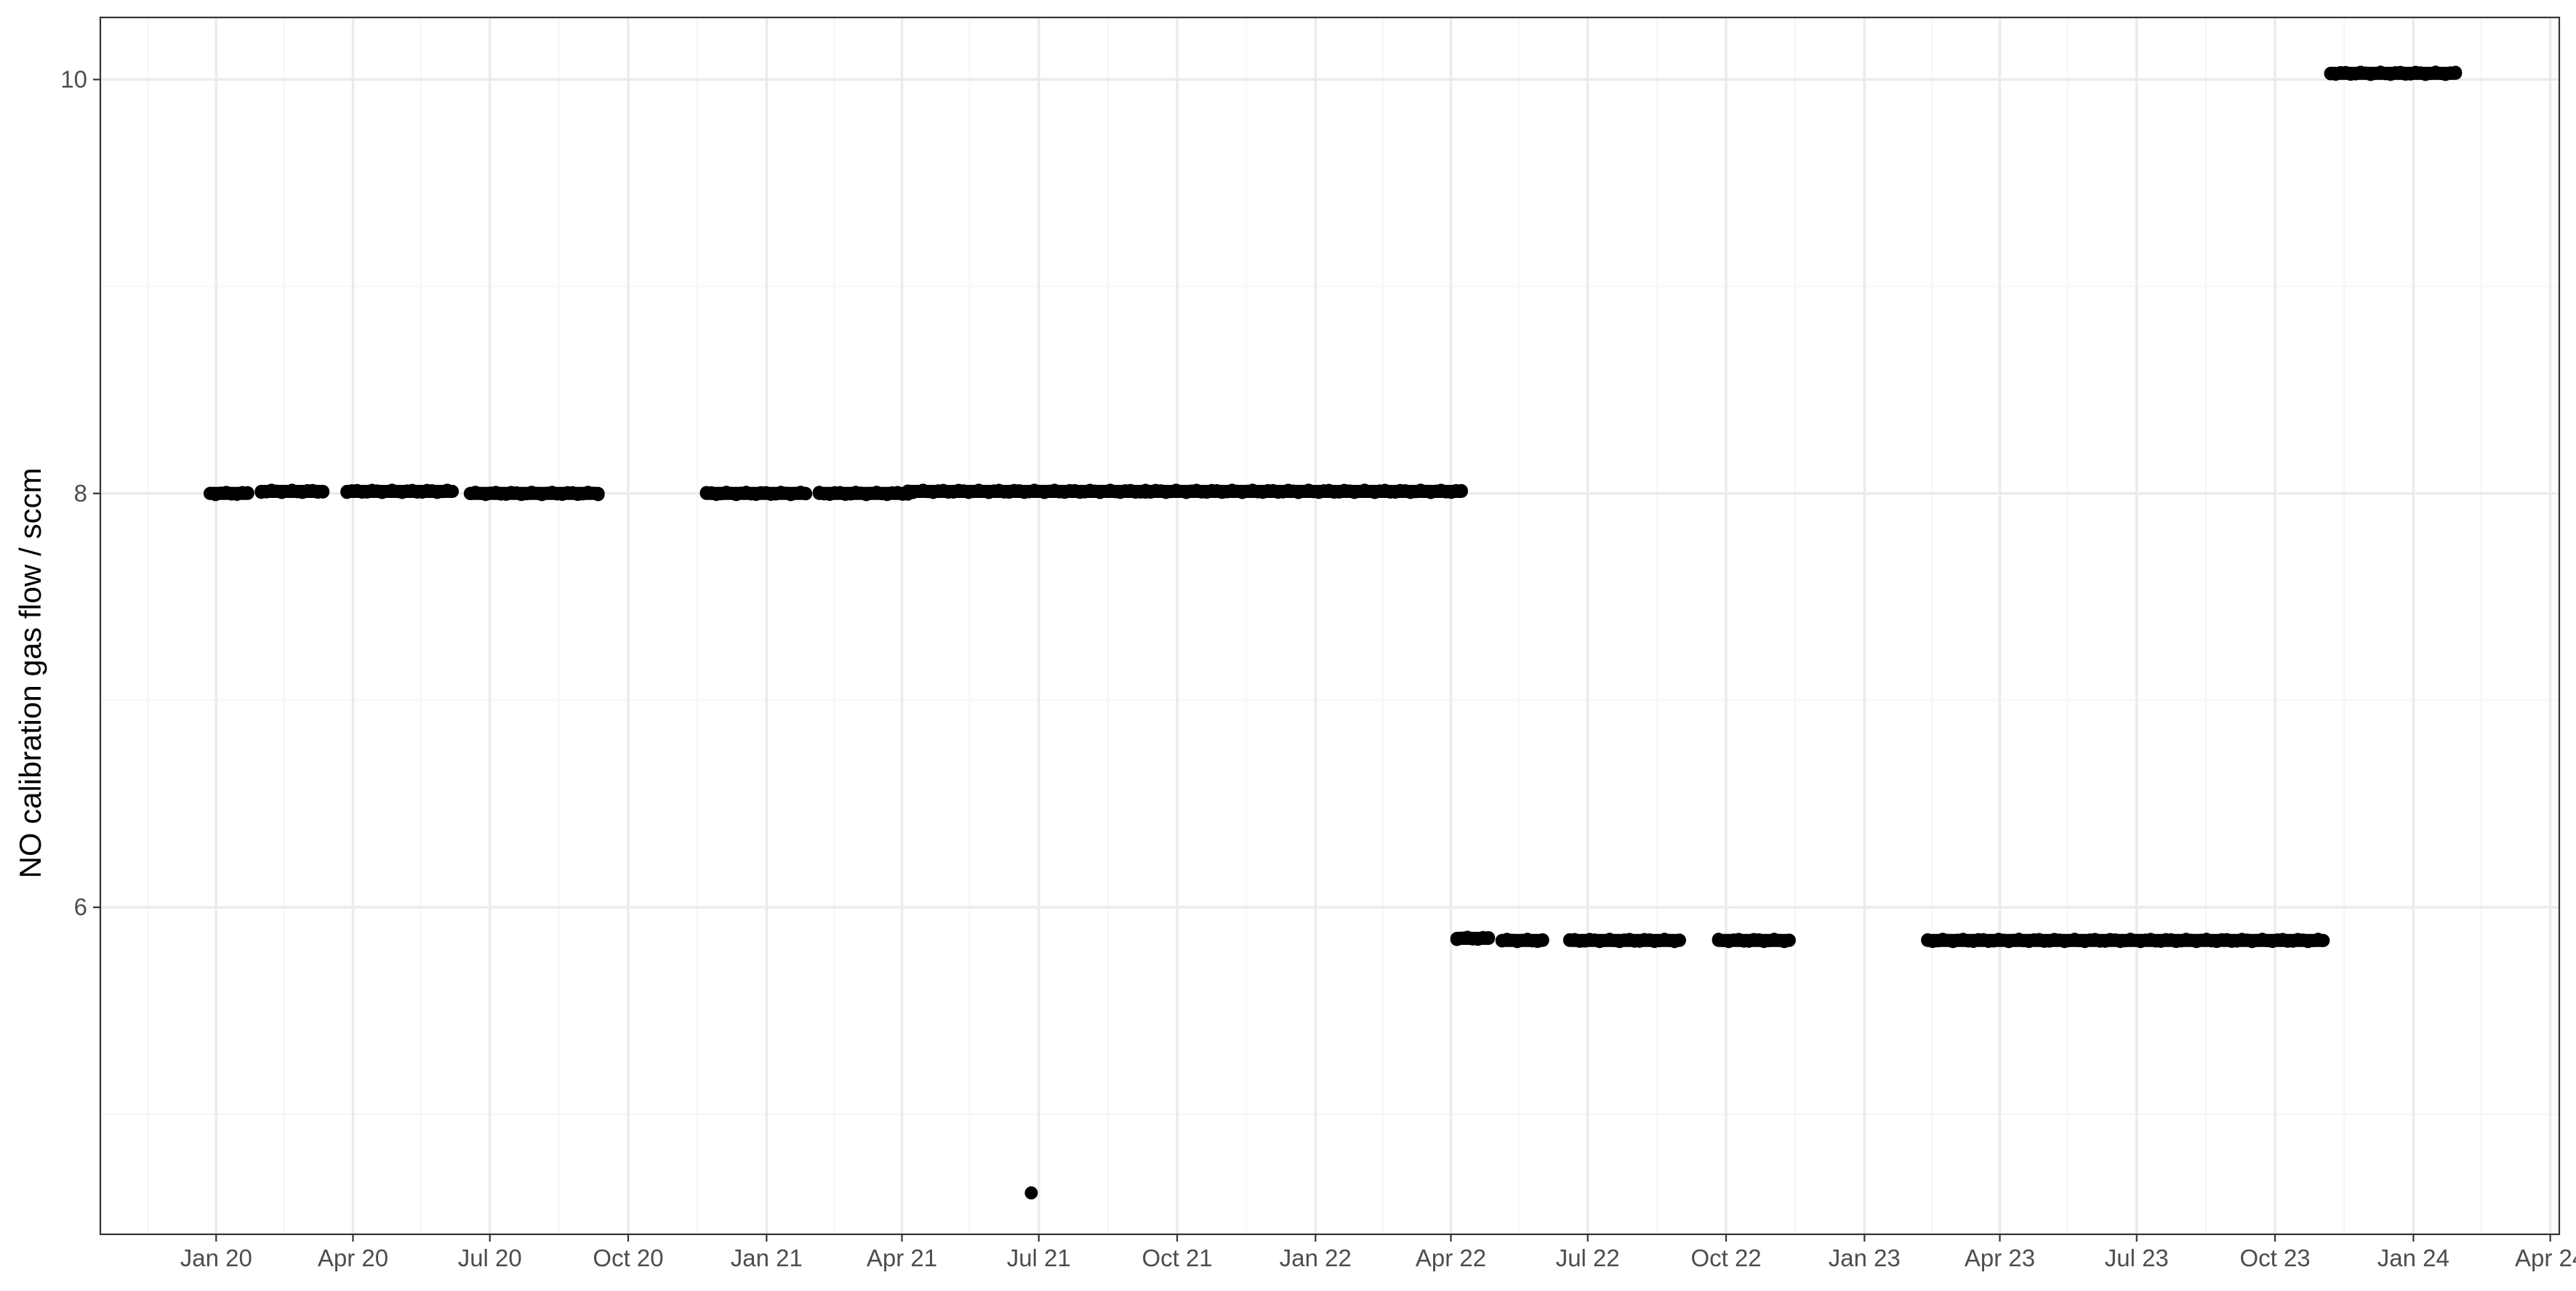 The height and width of the screenshot is (1291, 2576). Describe the element at coordinates (1176, 1257) in the screenshot. I see `x-tick-label: Oct 21` at that location.